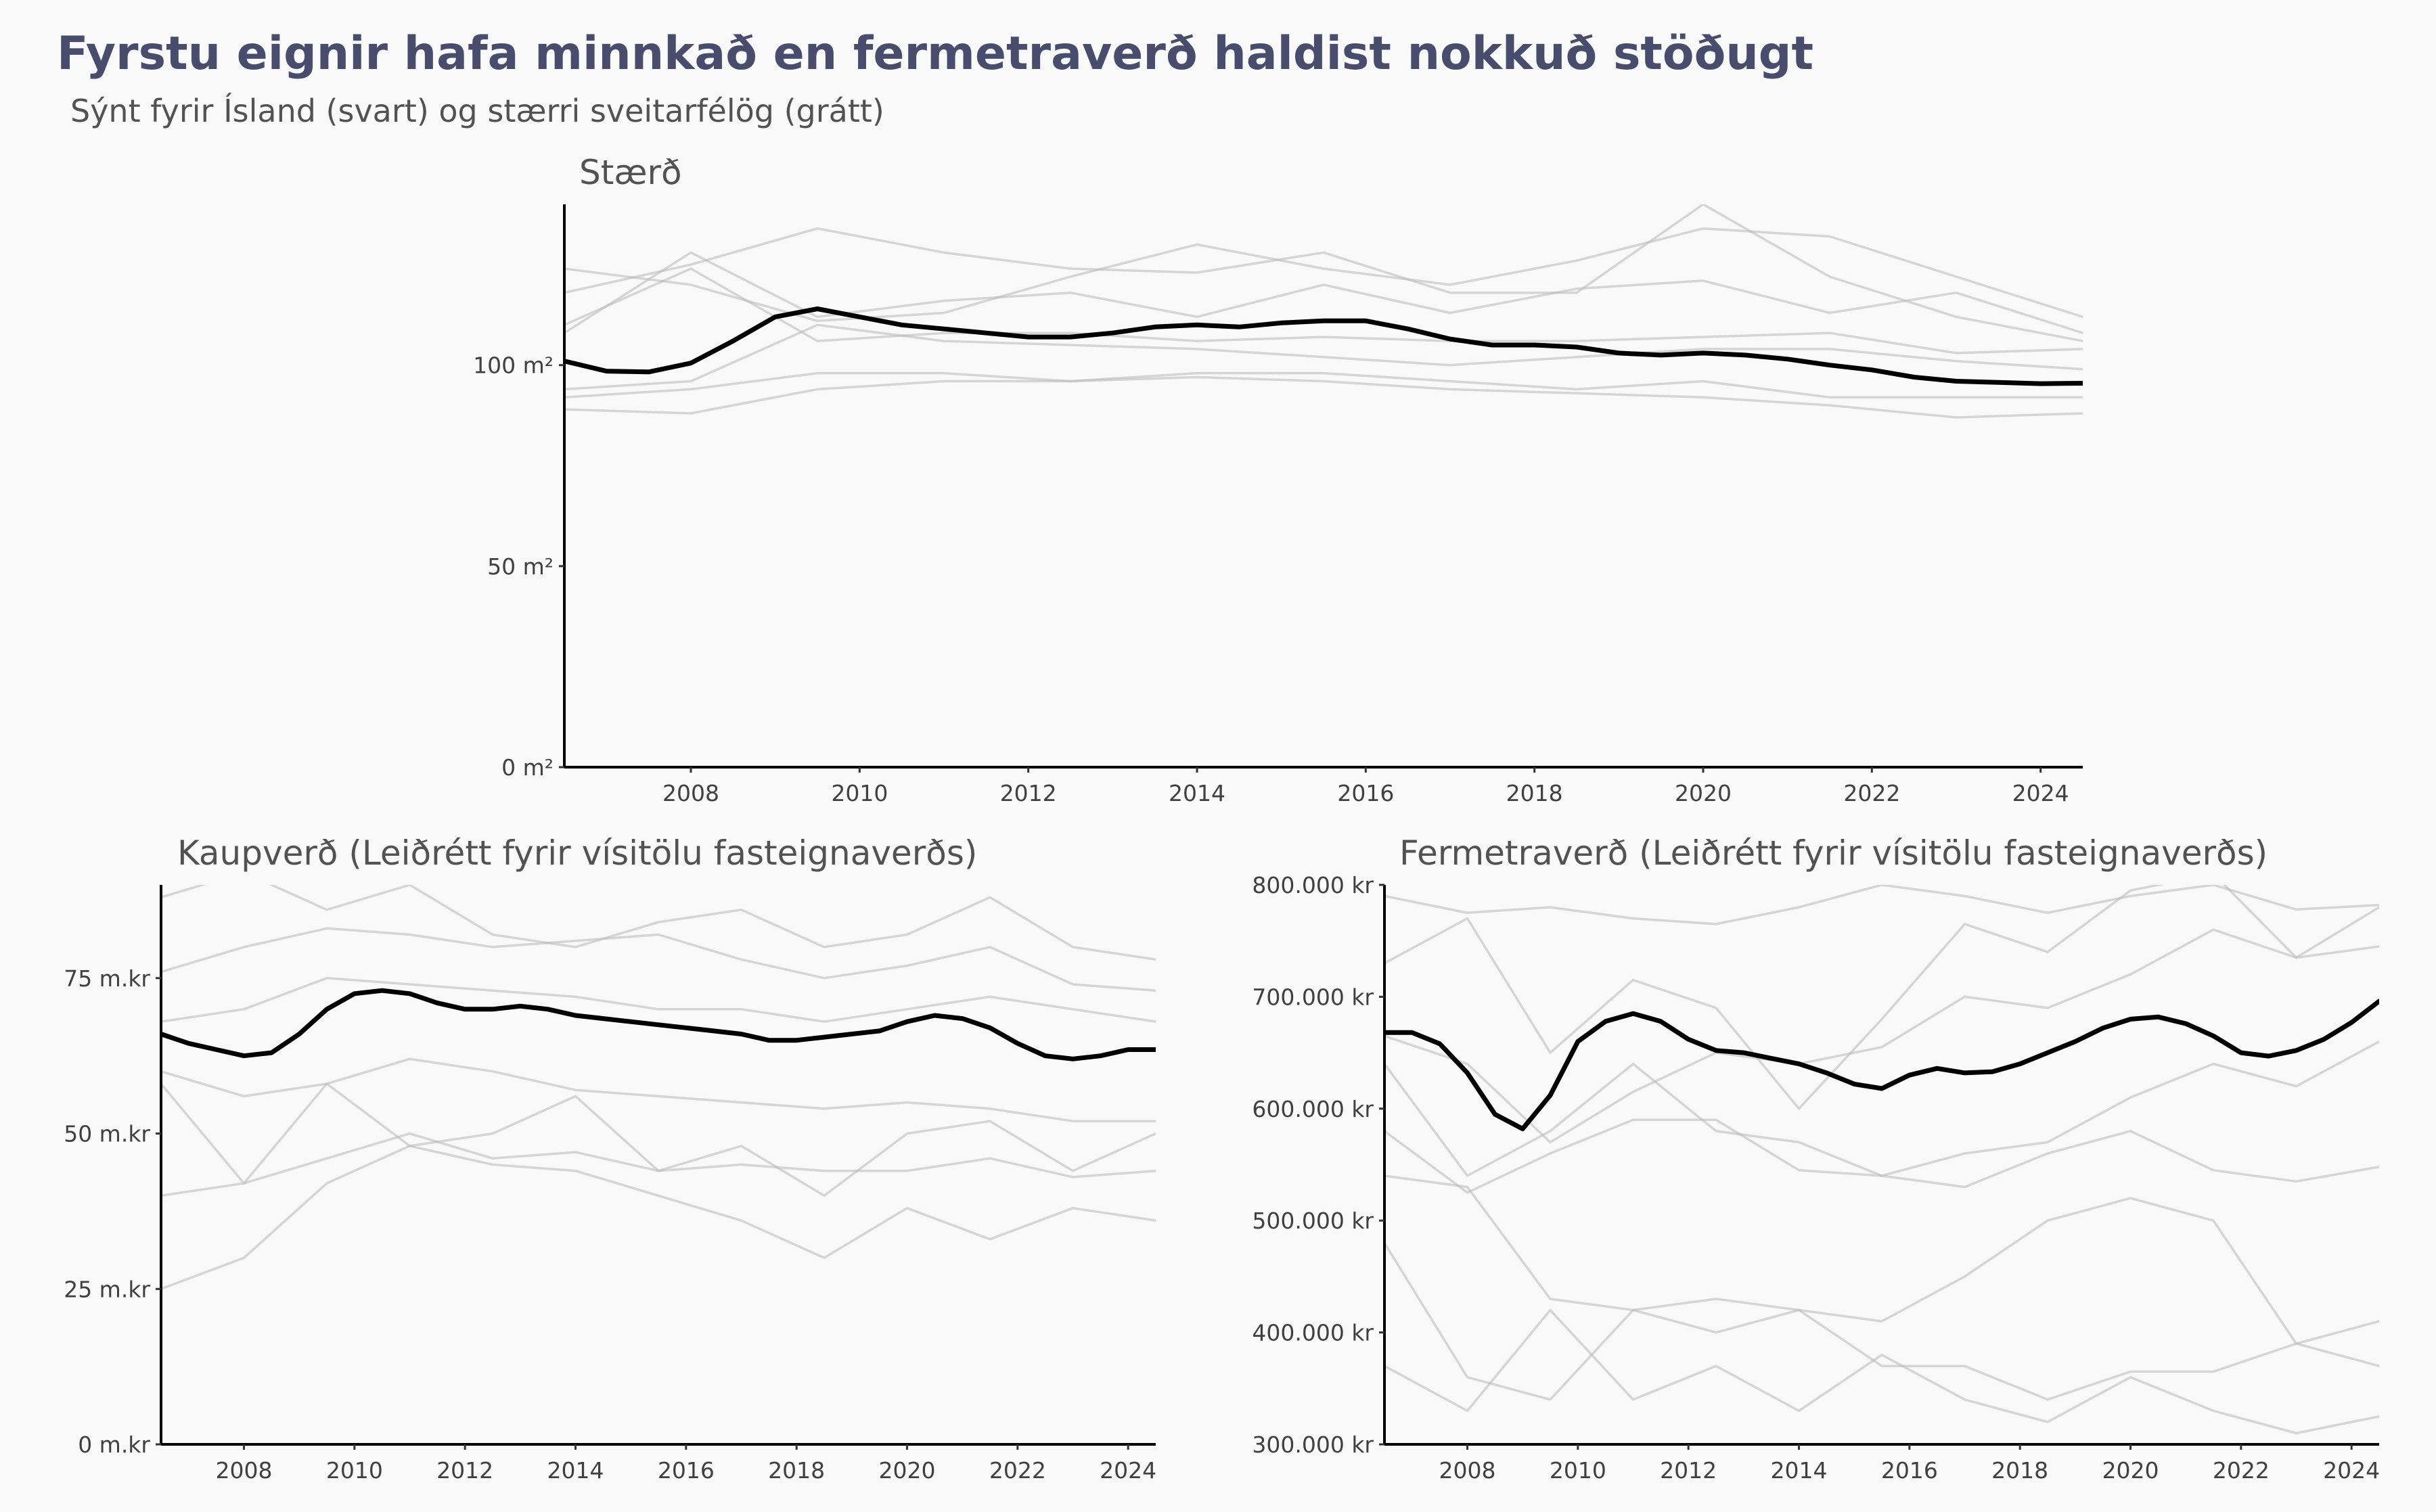 The height and width of the screenshot is (1512, 2436). I want to click on y-tick-label: 300.000 kr, so click(1313, 1444).